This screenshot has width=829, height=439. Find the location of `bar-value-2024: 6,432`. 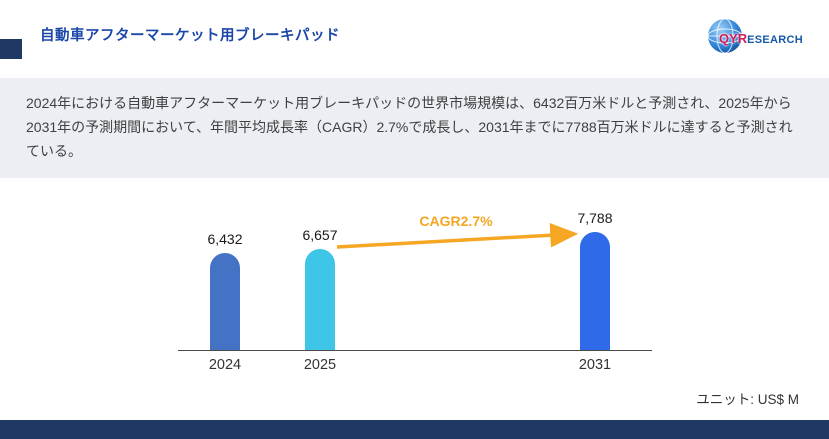

bar-value-2024: 6,432 is located at coordinates (225, 239).